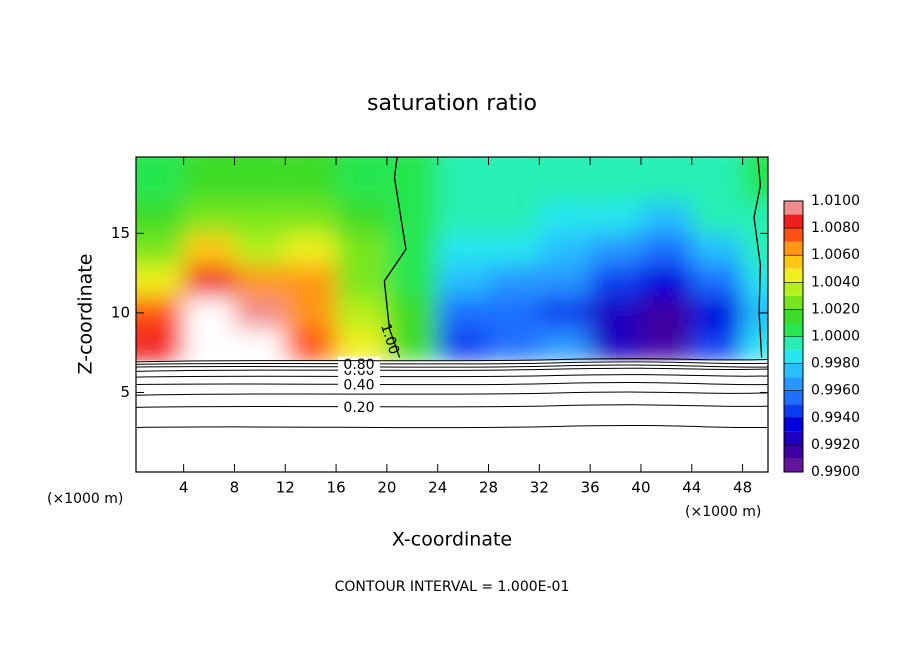 Image resolution: width=904 pixels, height=654 pixels. Describe the element at coordinates (120, 312) in the screenshot. I see `y-tick-label: 10` at that location.